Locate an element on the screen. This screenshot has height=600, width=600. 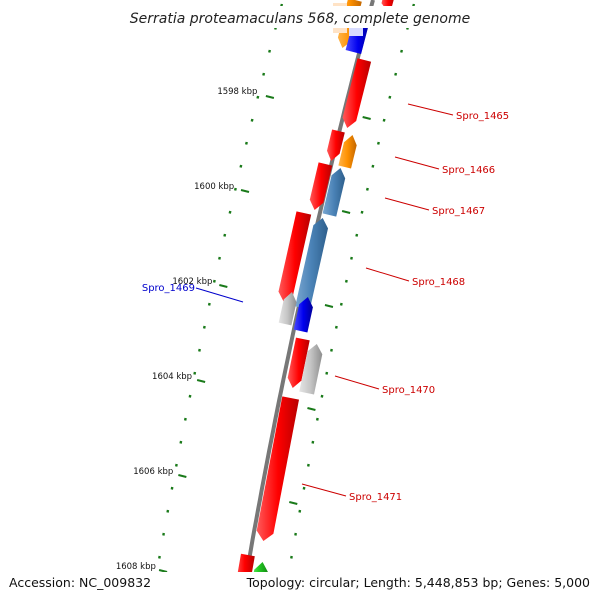
spro-1467-leader is located at coordinates (407, 204).